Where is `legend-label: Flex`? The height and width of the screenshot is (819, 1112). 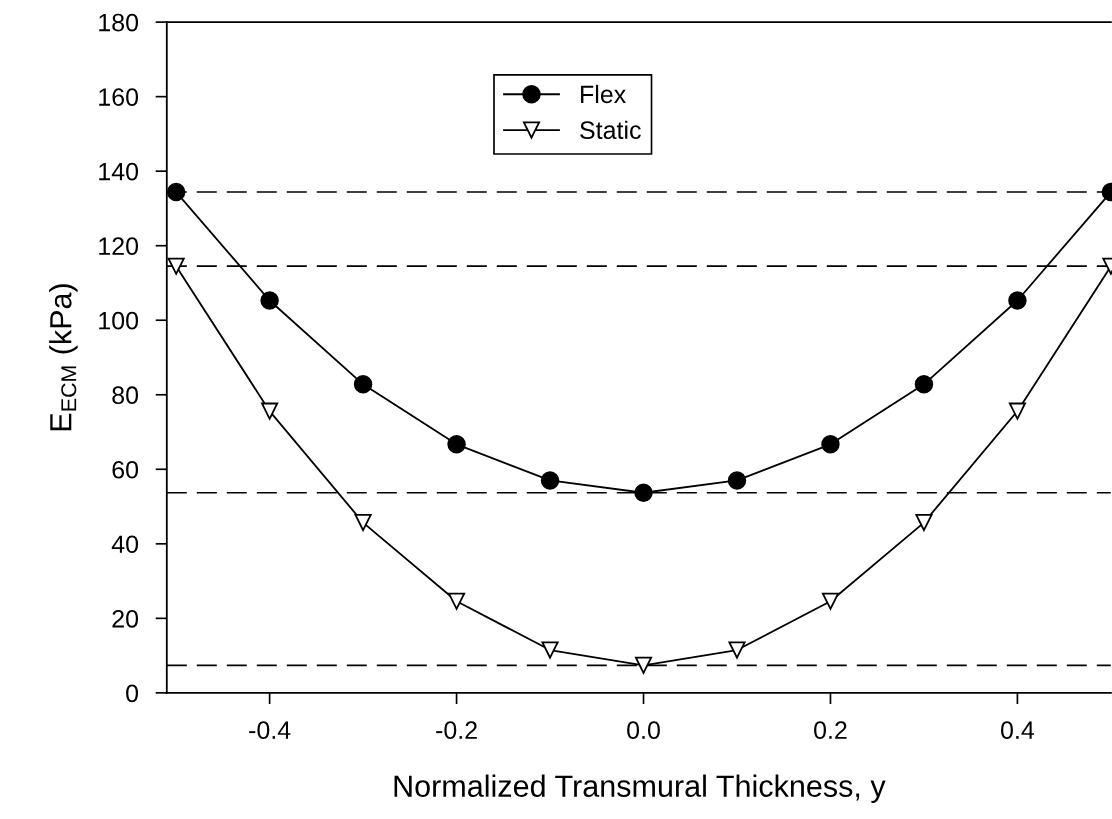
legend-label: Flex is located at coordinates (603, 94).